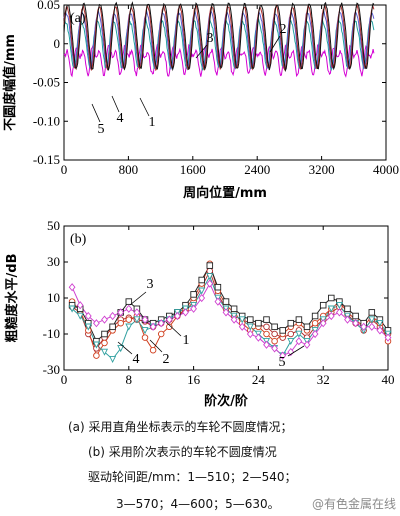  Describe the element at coordinates (51, 333) in the screenshot. I see `y-tick-label-b: -10` at that location.